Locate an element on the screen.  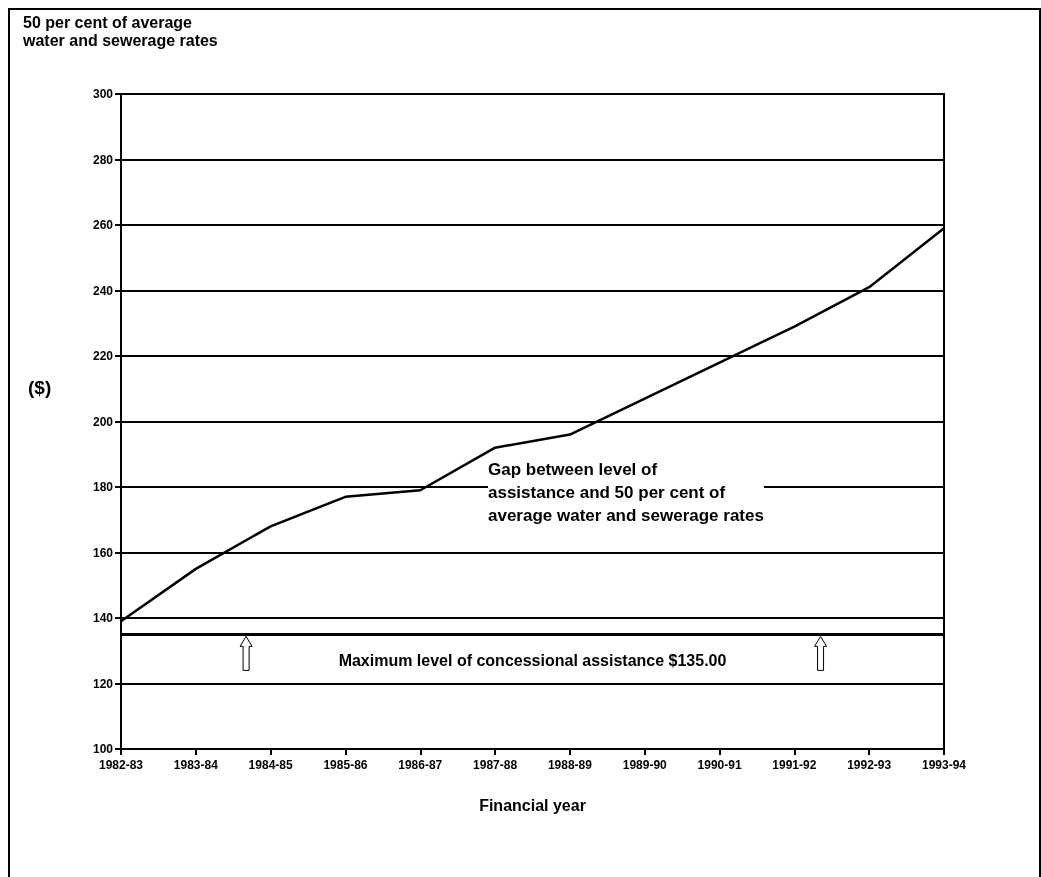
x-tick-label: 1984-85 is located at coordinates (270, 765).